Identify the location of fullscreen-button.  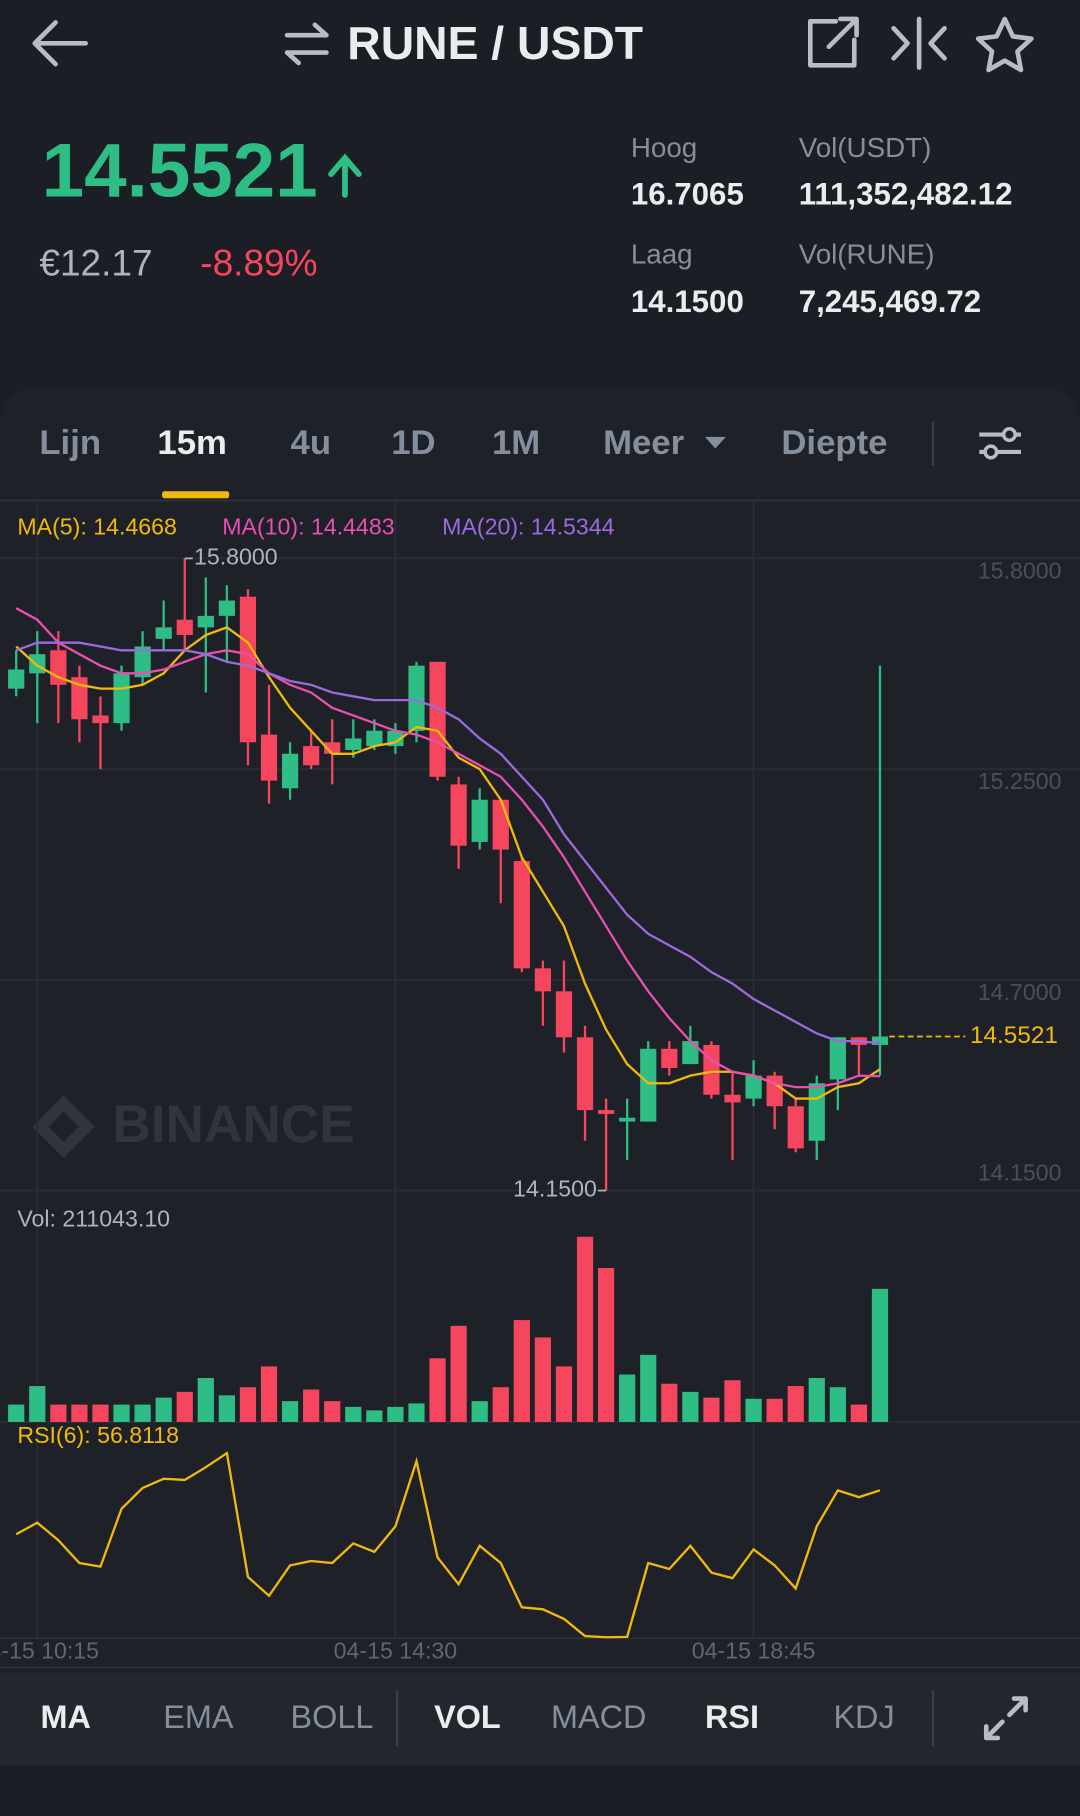
(1005, 1718).